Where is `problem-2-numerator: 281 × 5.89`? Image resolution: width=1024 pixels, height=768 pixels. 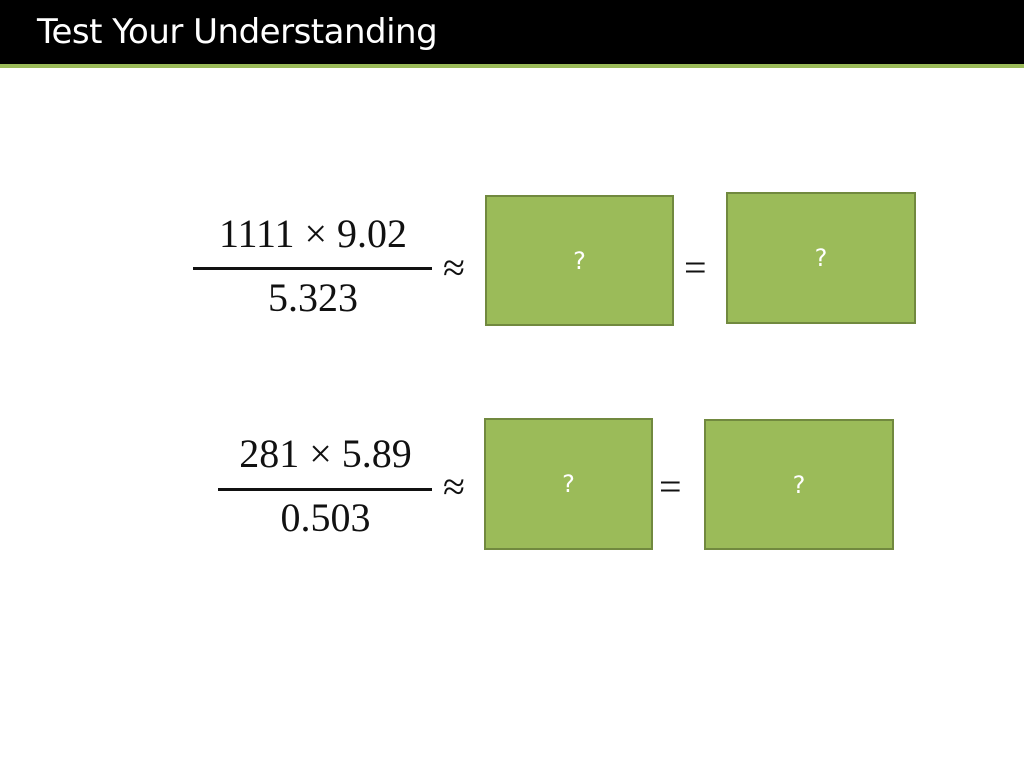
problem-2-numerator: 281 × 5.89 is located at coordinates (325, 453).